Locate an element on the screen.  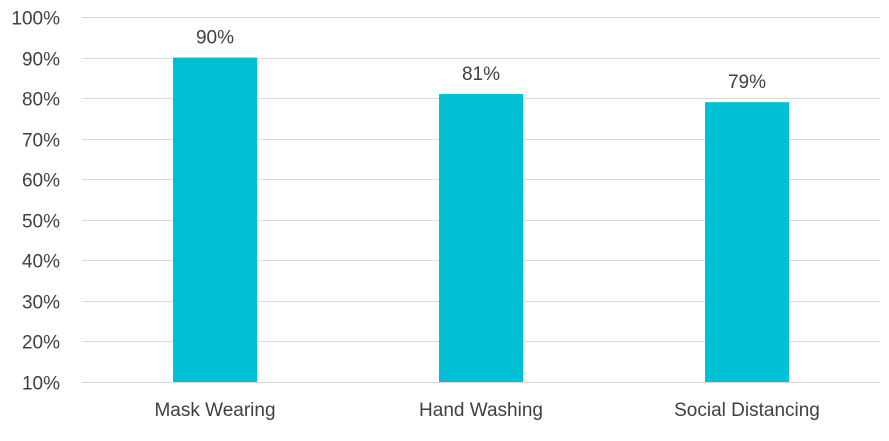
y-tick-label: 20% is located at coordinates (41, 343).